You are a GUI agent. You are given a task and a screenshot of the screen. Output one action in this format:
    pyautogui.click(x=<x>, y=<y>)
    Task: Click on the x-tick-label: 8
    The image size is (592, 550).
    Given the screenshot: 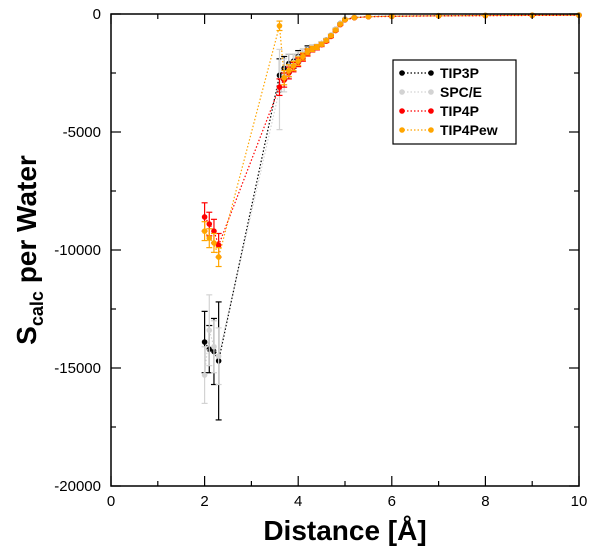 What is the action you would take?
    pyautogui.click(x=485, y=501)
    